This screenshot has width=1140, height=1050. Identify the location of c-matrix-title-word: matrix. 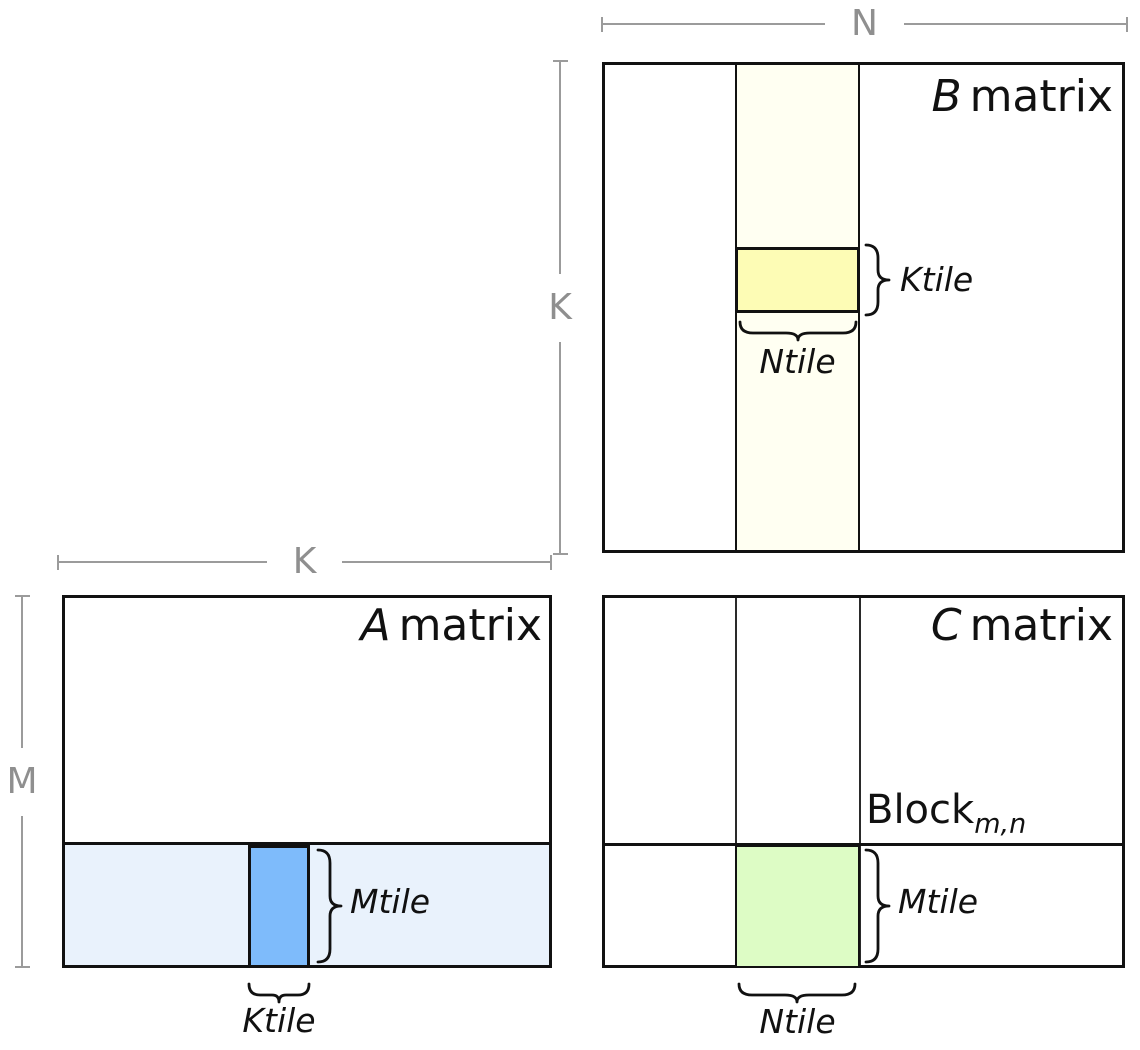
(1041, 625).